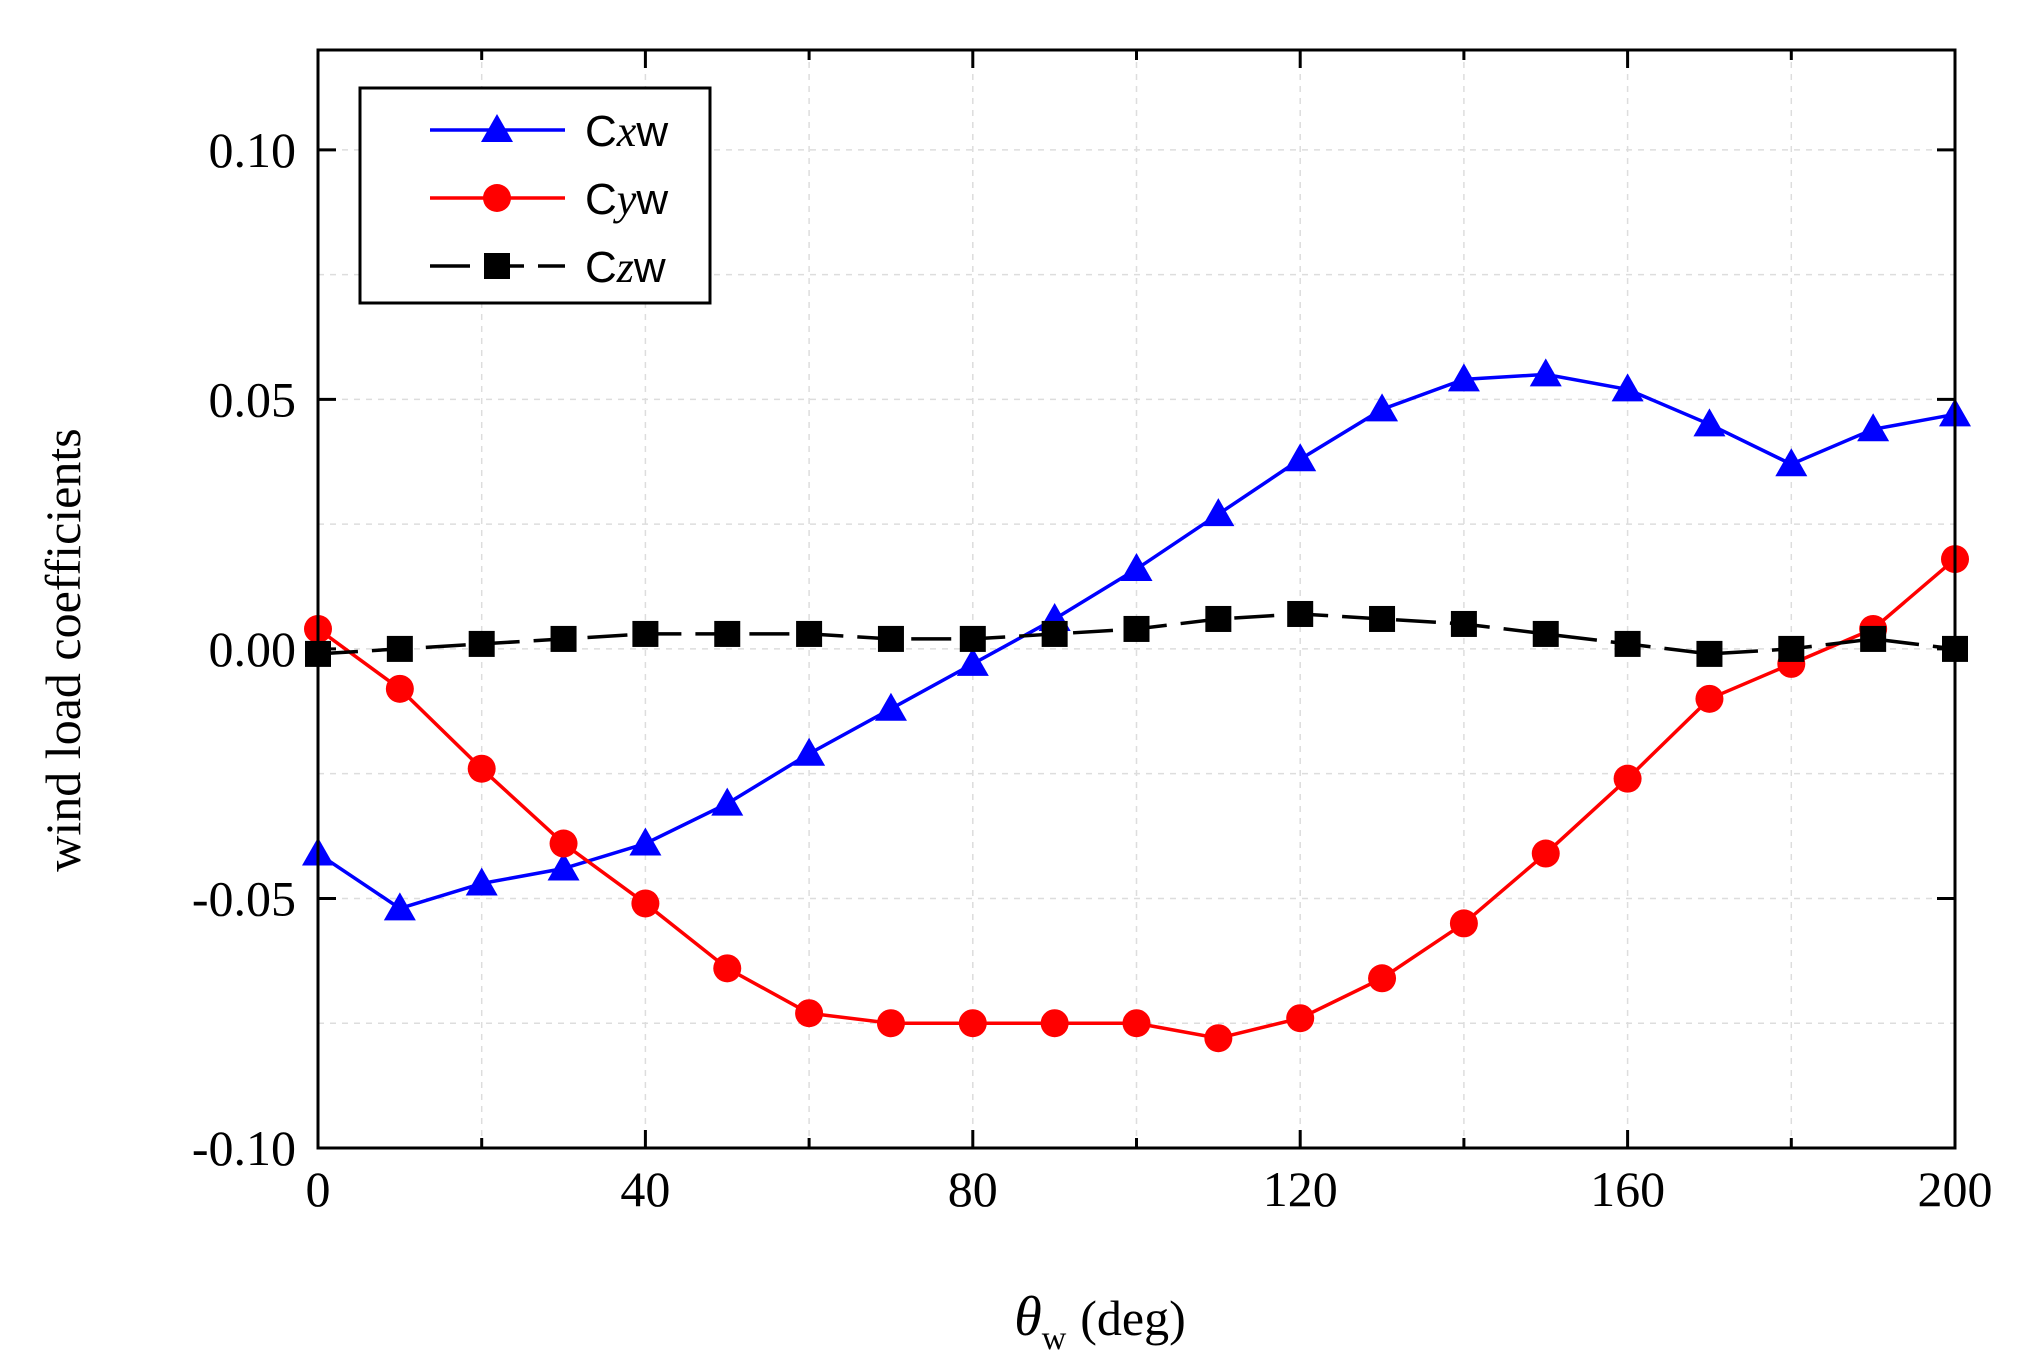 The height and width of the screenshot is (1366, 2025). What do you see at coordinates (626, 131) in the screenshot?
I see `legend-label: Cxw` at bounding box center [626, 131].